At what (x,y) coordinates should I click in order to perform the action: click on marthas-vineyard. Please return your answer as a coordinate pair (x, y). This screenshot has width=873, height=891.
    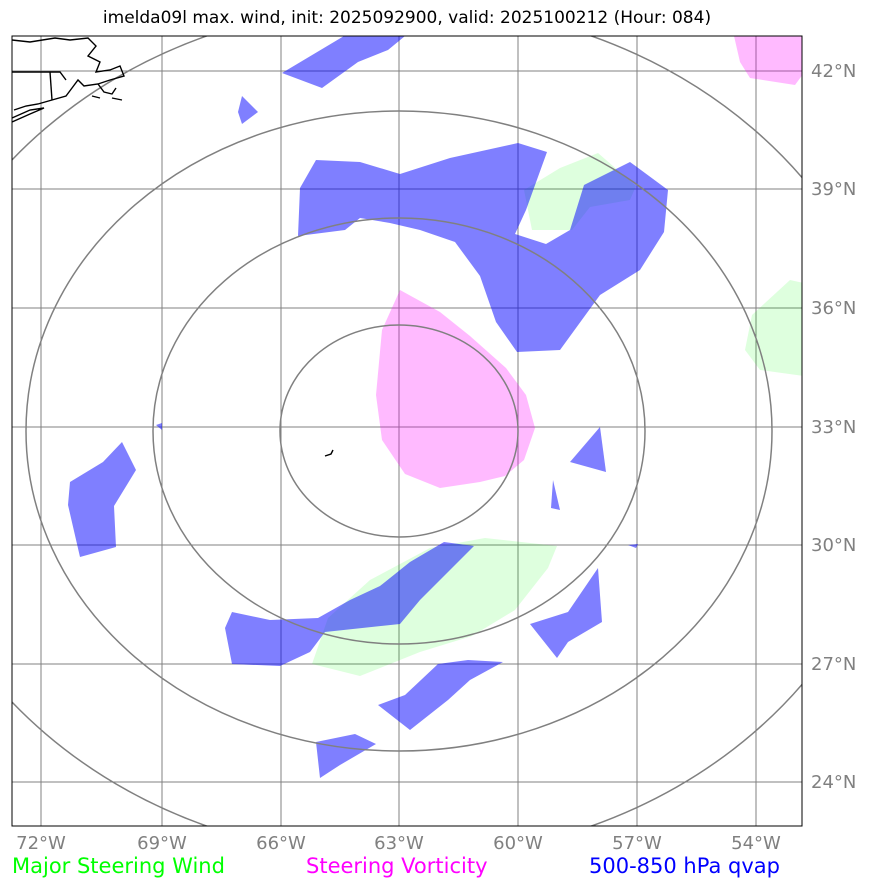
    Looking at the image, I should click on (96, 97).